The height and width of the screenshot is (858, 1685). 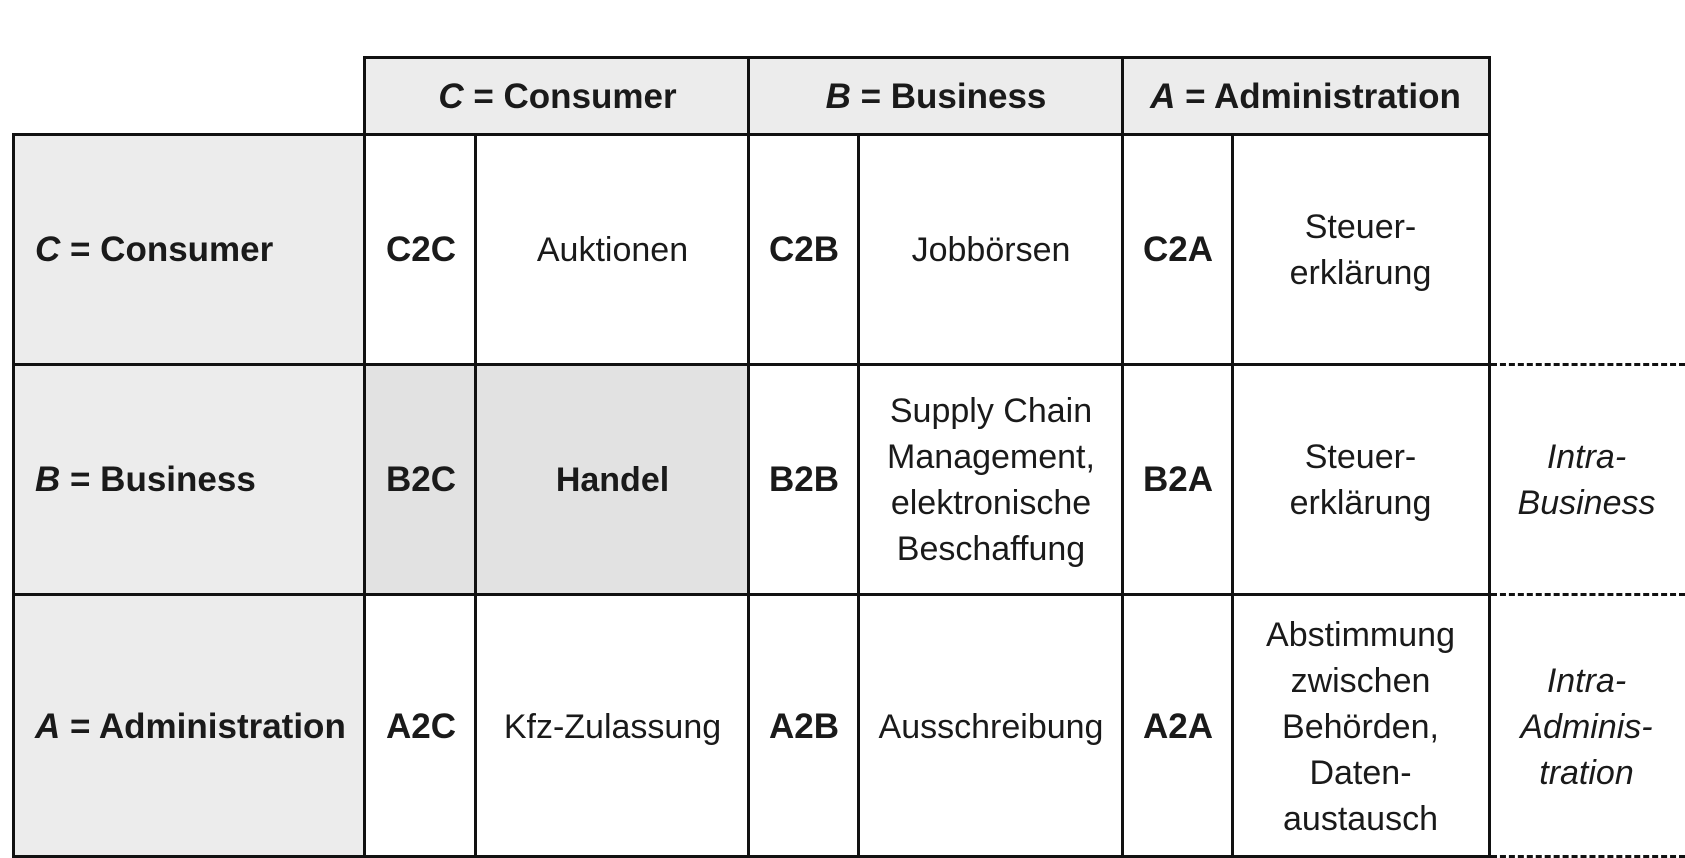 What do you see at coordinates (1178, 249) in the screenshot?
I see `cell-code-c2a: C2A` at bounding box center [1178, 249].